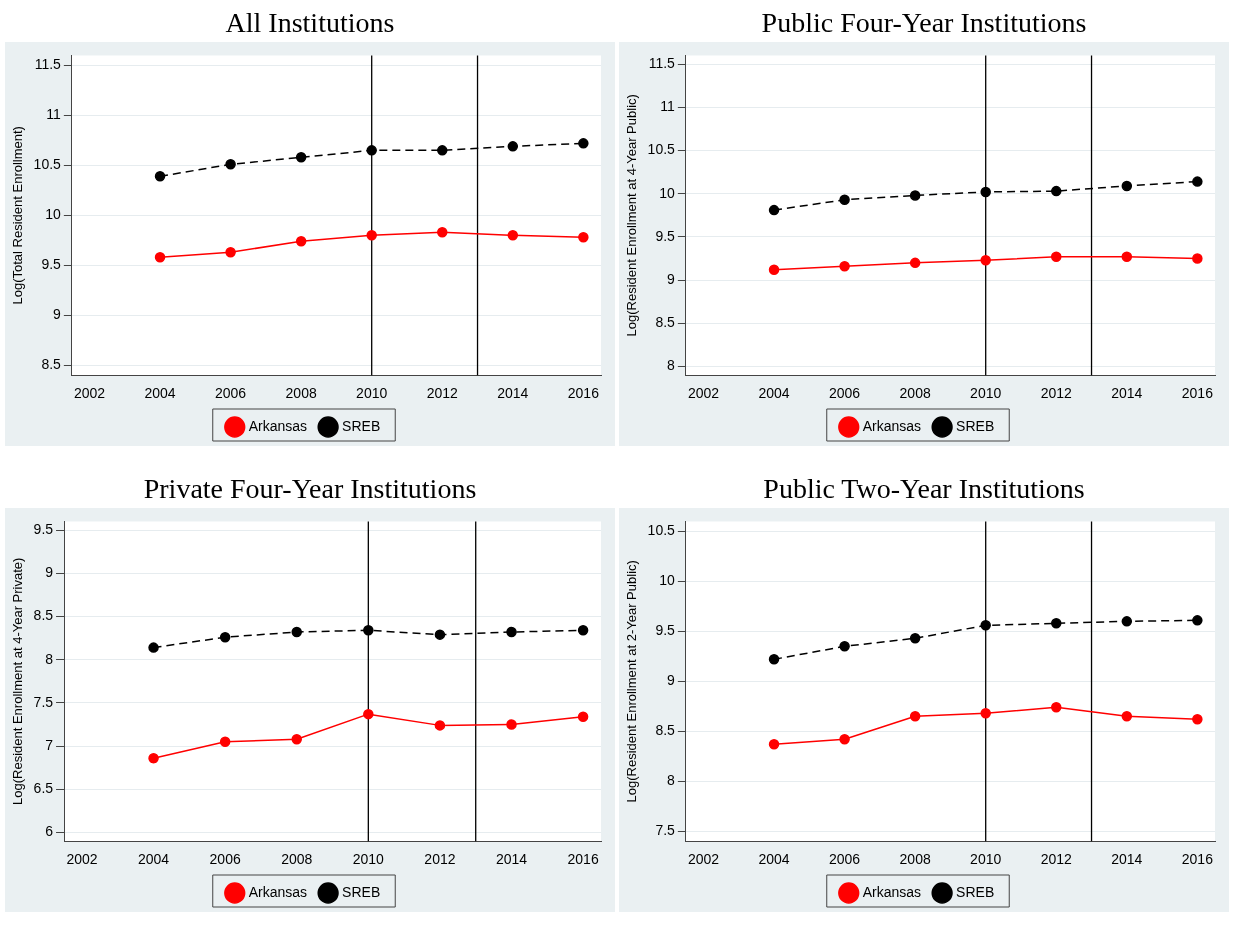  What do you see at coordinates (49, 831) in the screenshot?
I see `y-tick-label: 6` at bounding box center [49, 831].